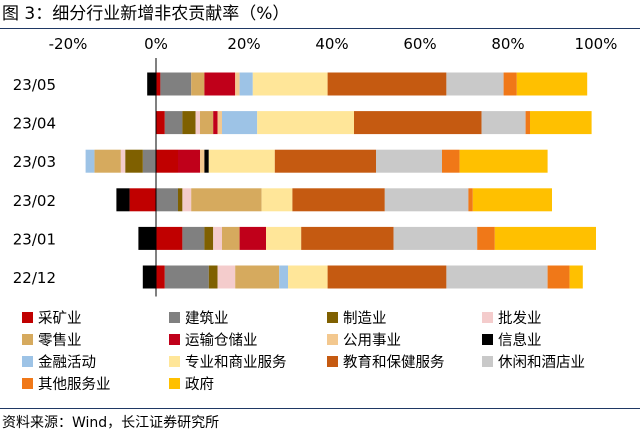 The width and height of the screenshot is (640, 438). I want to click on title-divider, so click(320, 28).